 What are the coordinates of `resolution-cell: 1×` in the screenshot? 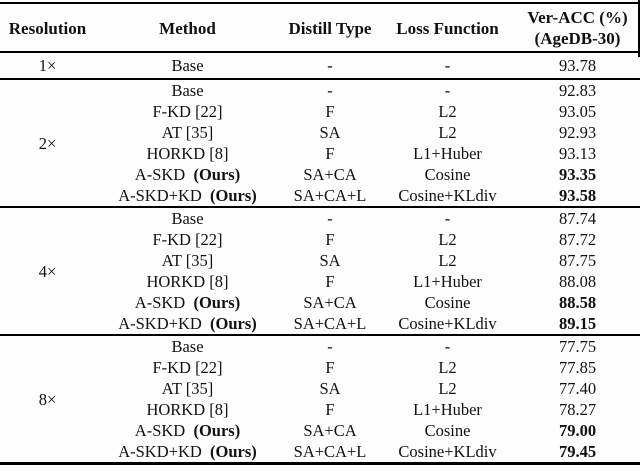 It's located at (47, 65).